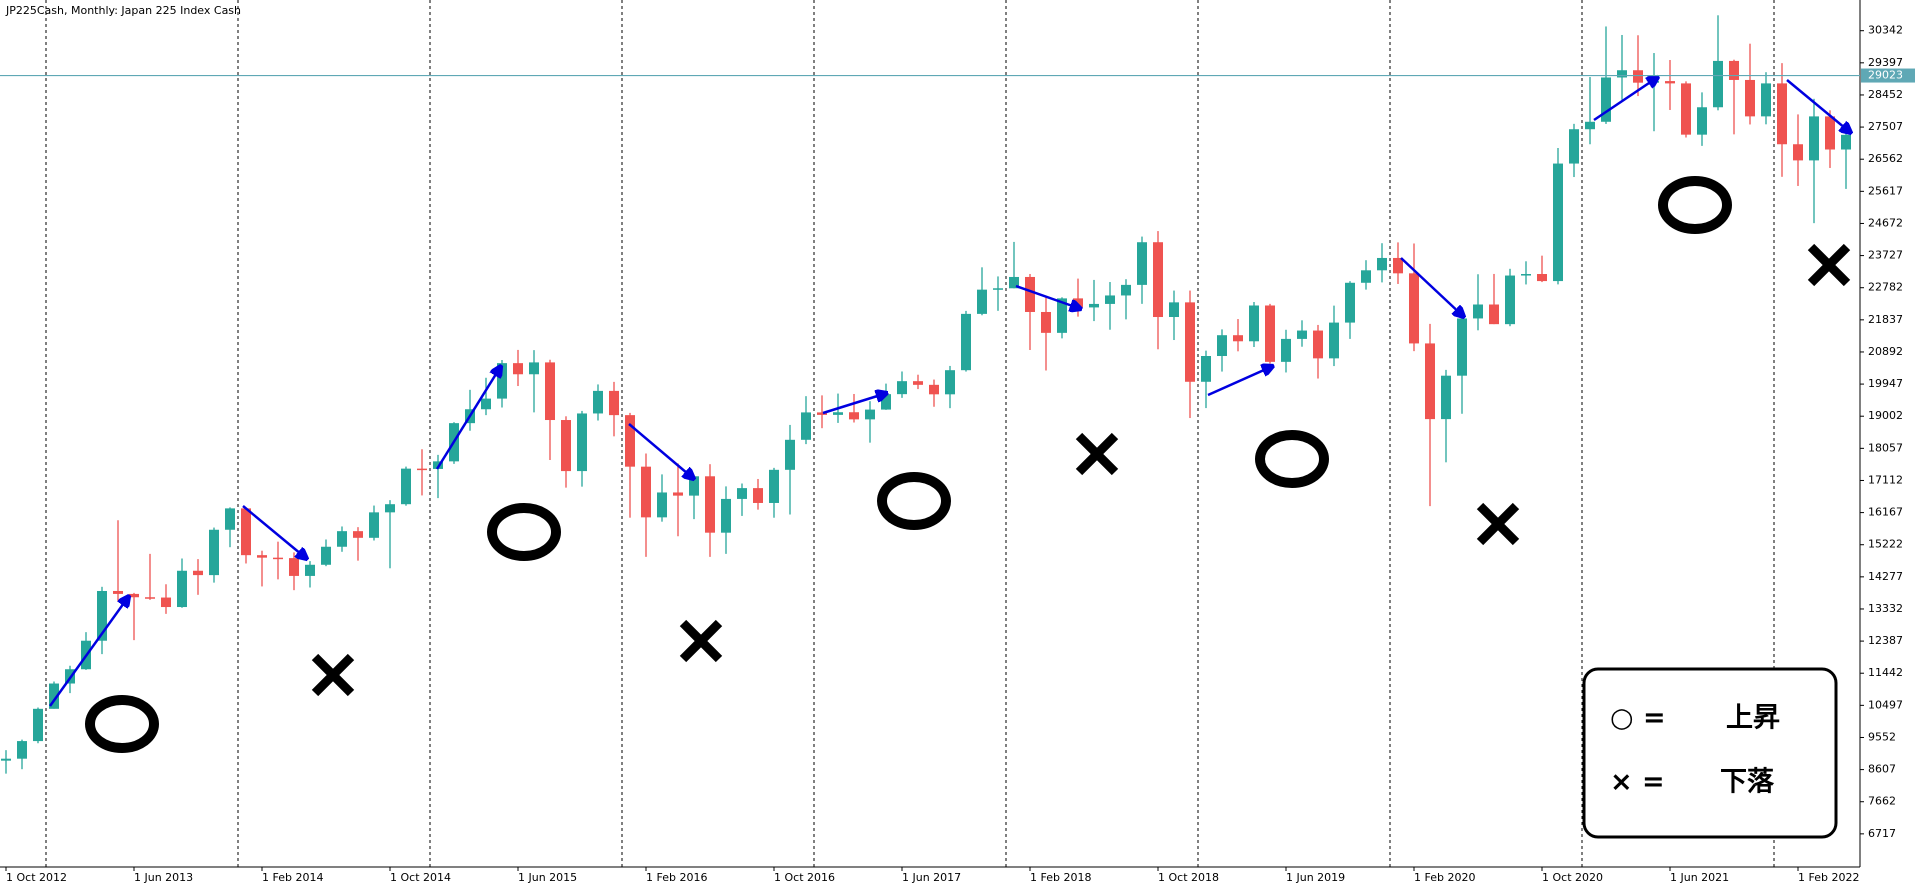 This screenshot has width=1916, height=886. Describe the element at coordinates (1885, 126) in the screenshot. I see `y-tick-label: 27507` at that location.